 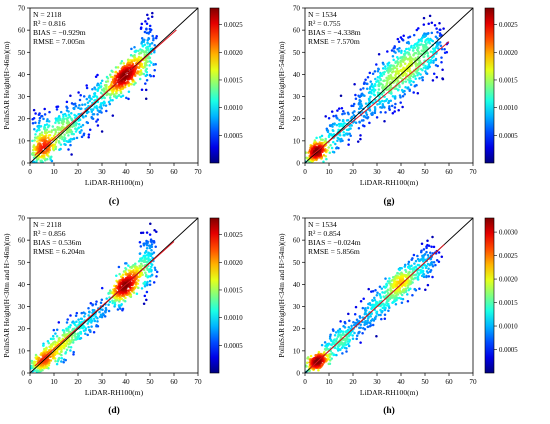 What do you see at coordinates (198, 382) in the screenshot?
I see `x-tick-label: 70` at bounding box center [198, 382].